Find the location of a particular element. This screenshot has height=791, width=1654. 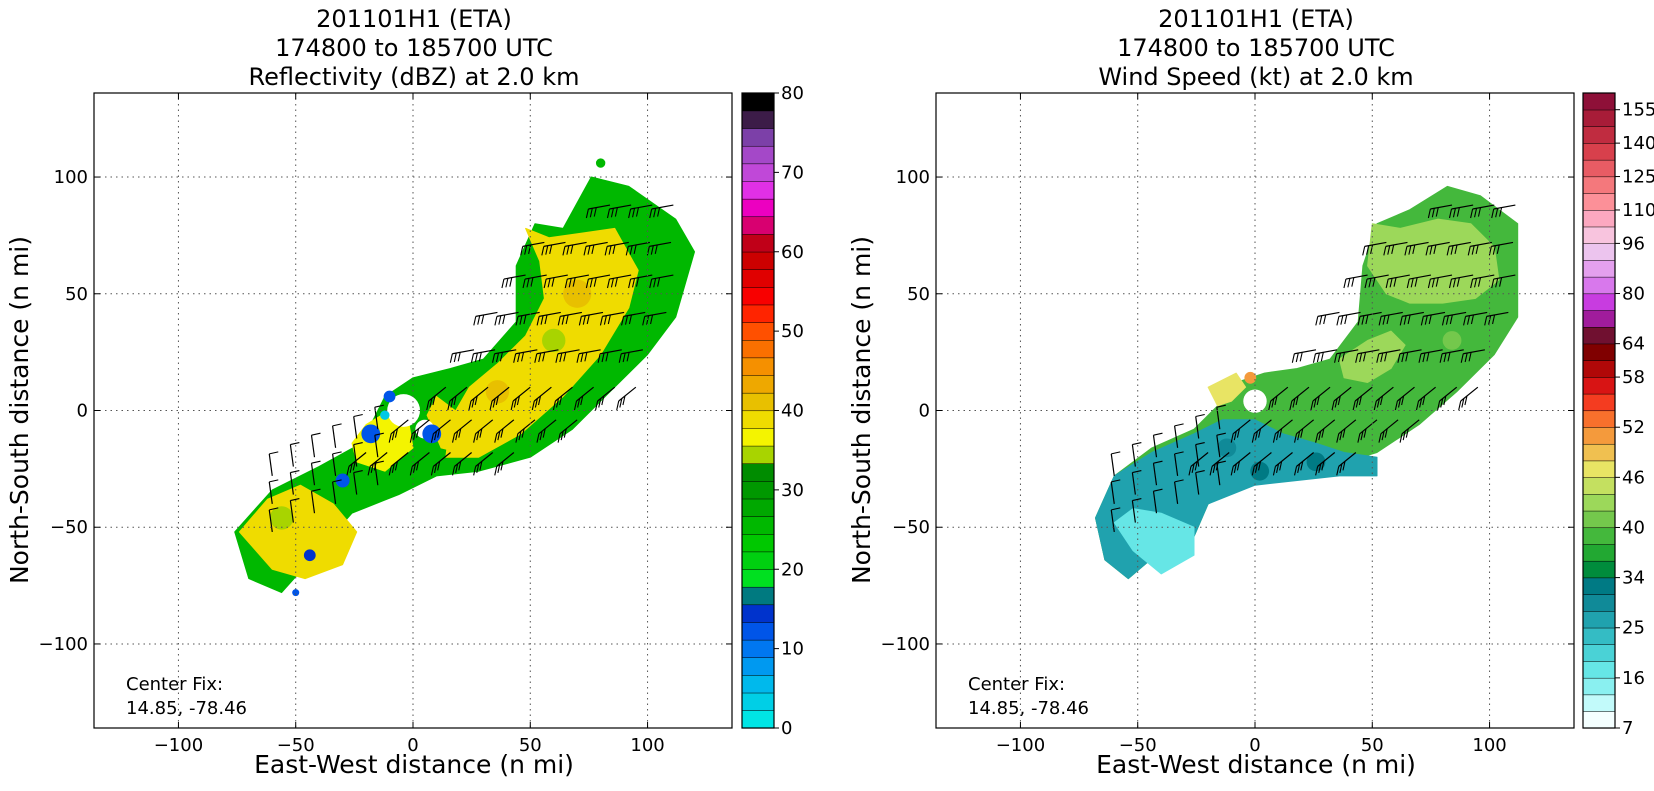

x-tick-label: −50 is located at coordinates (296, 745).